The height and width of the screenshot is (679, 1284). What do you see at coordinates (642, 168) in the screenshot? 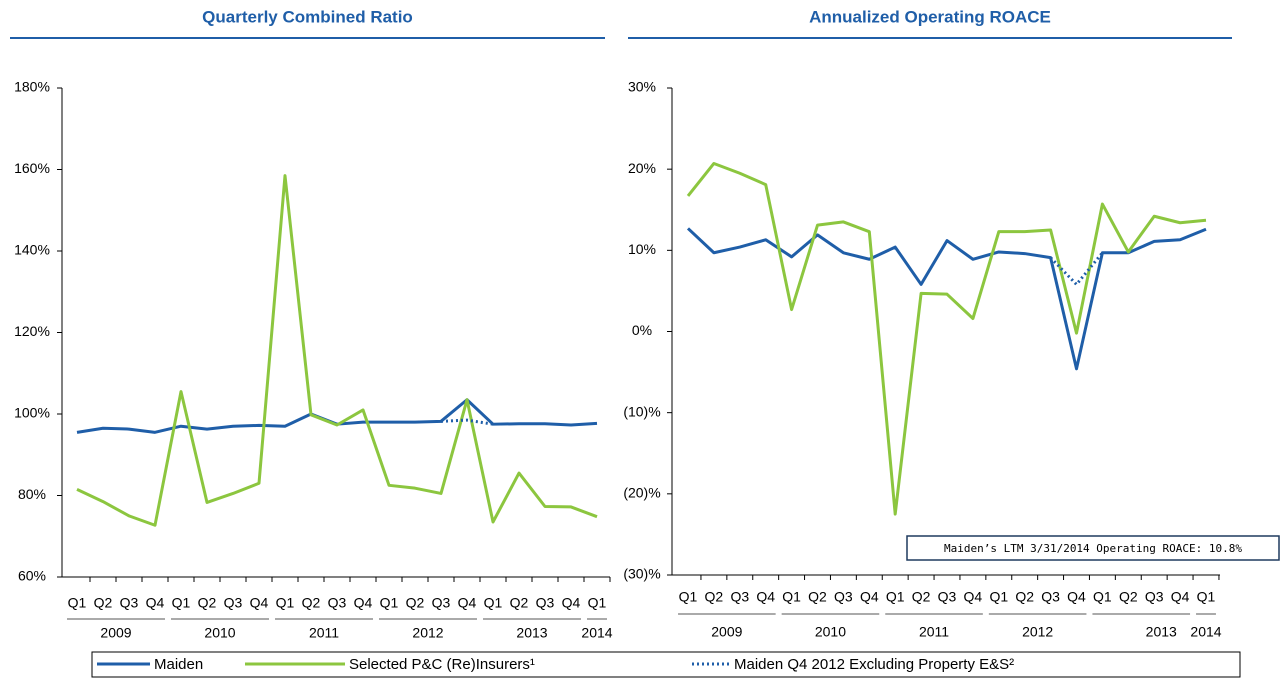
I see `y-tick-label: 20%` at bounding box center [642, 168].